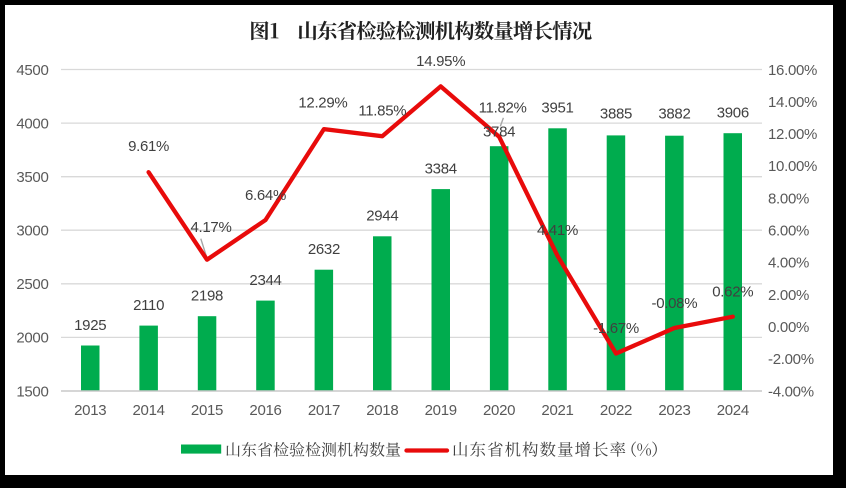 The image size is (846, 488). What do you see at coordinates (674, 114) in the screenshot?
I see `svg-text: 3882` at bounding box center [674, 114].